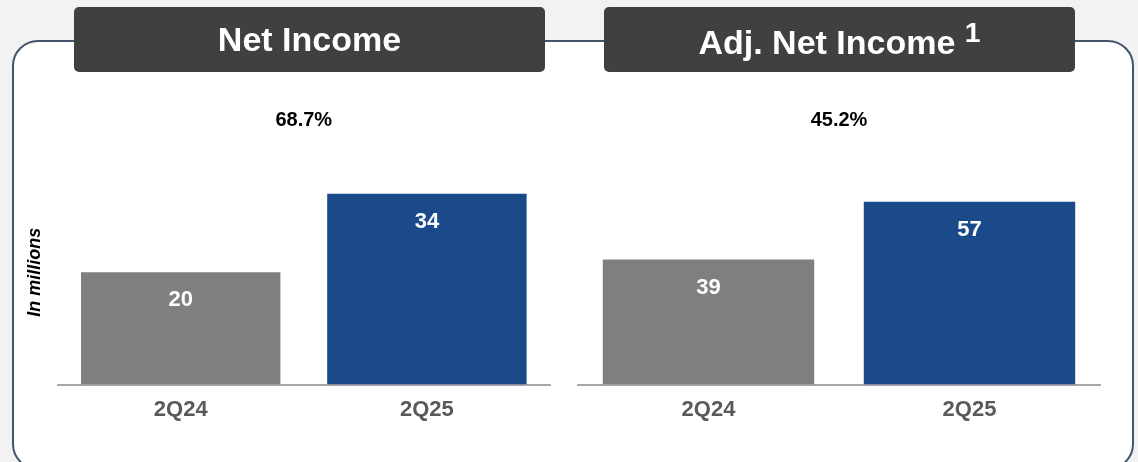  I want to click on data-label: 20, so click(180, 299).